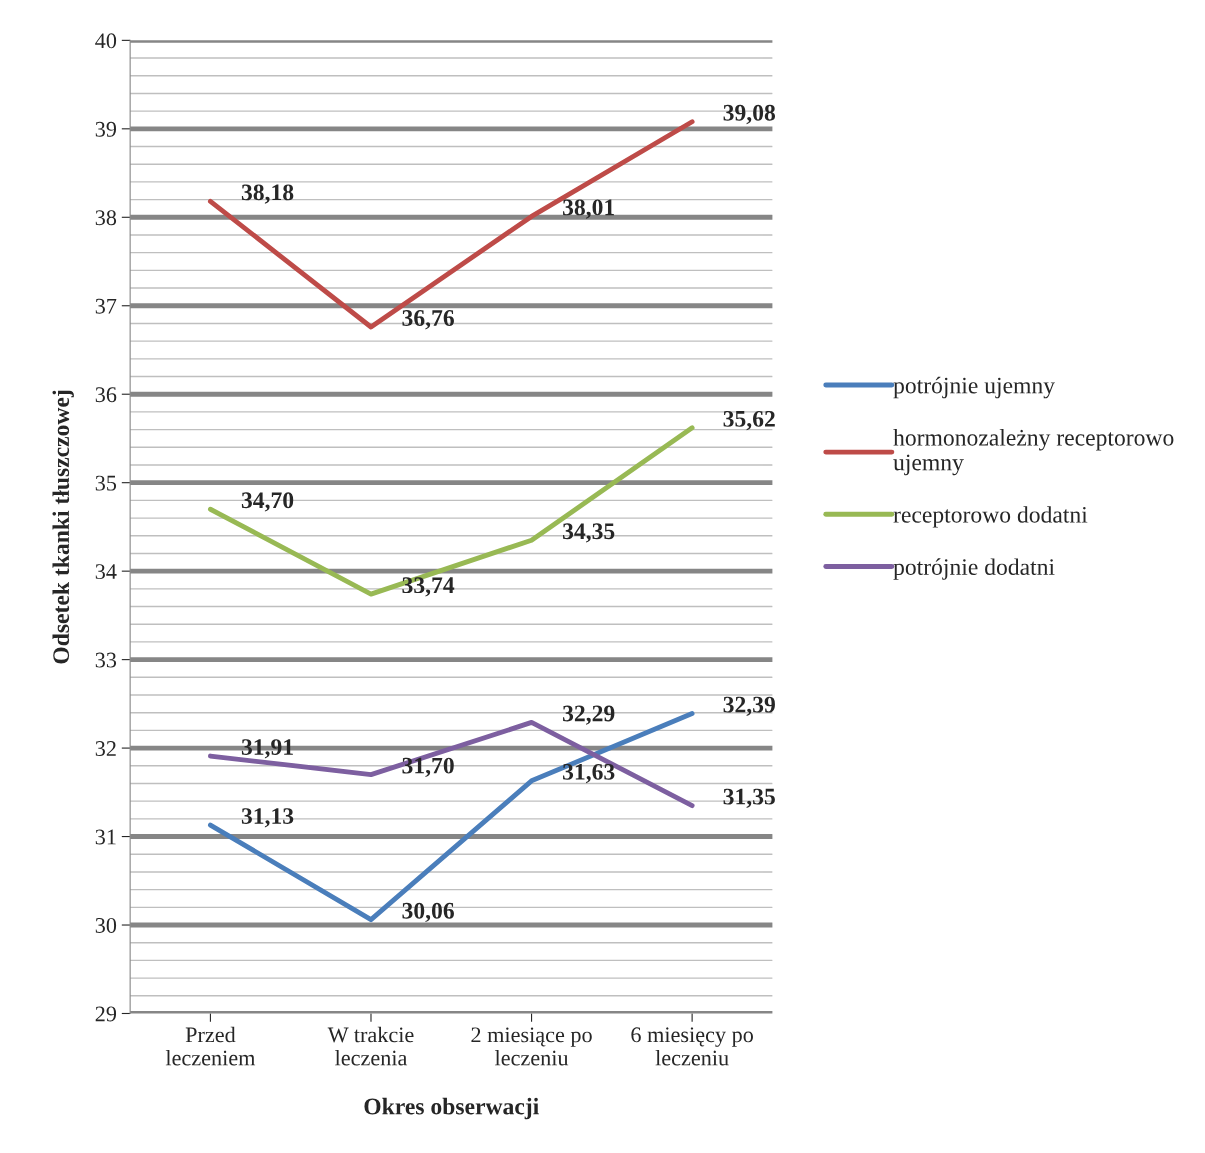 The width and height of the screenshot is (1205, 1153). I want to click on data-label: 30,06, so click(428, 912).